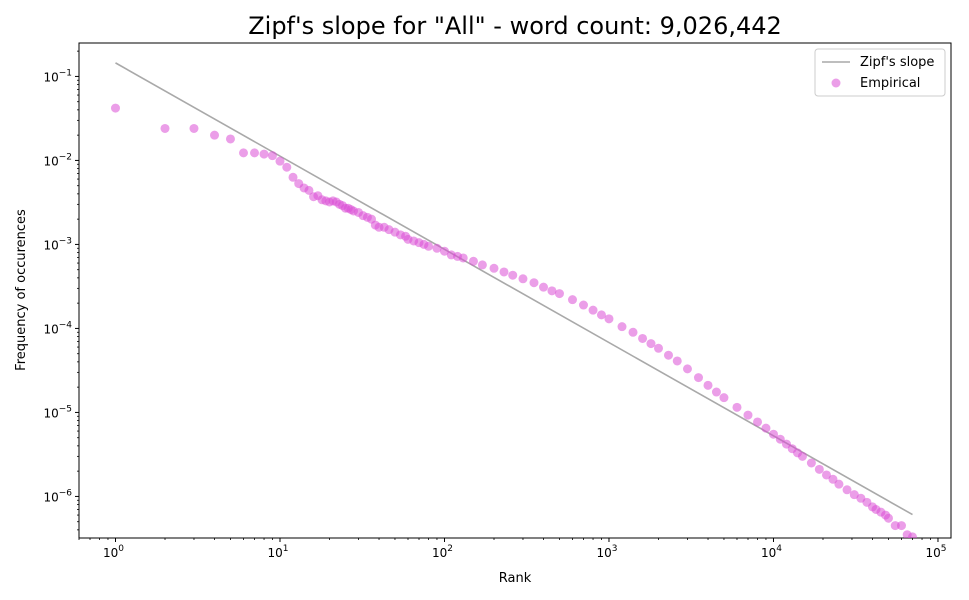  Describe the element at coordinates (21, 290) in the screenshot. I see `y-axis-label: Frequency of occurences` at that location.